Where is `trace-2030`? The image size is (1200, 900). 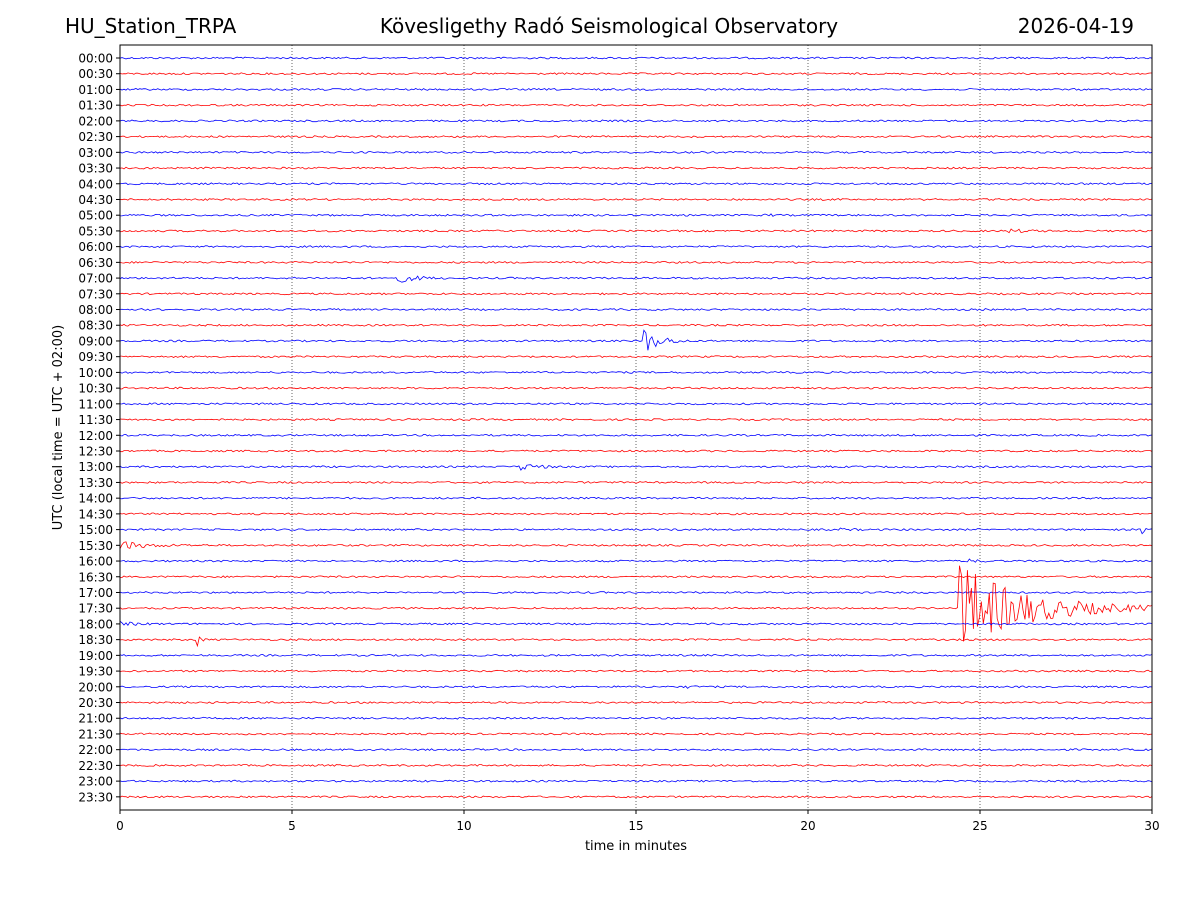 trace-2030 is located at coordinates (636, 702).